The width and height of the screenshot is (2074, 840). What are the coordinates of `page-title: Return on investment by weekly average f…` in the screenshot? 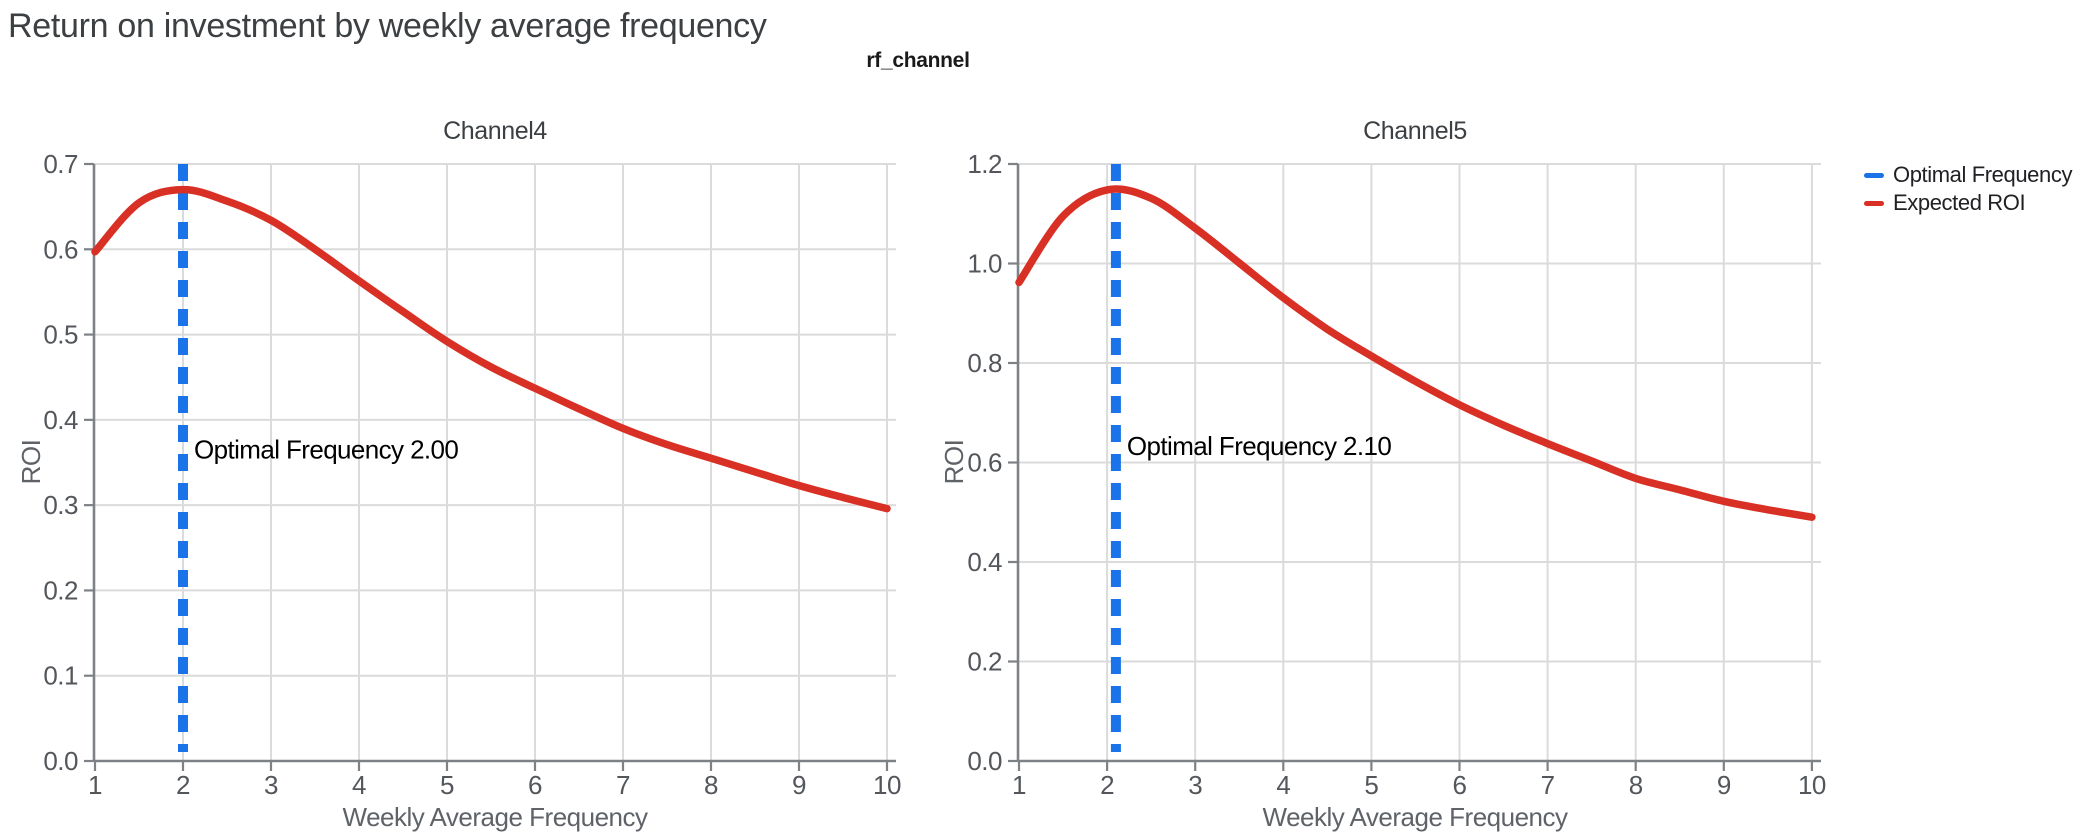 It's located at (387, 26).